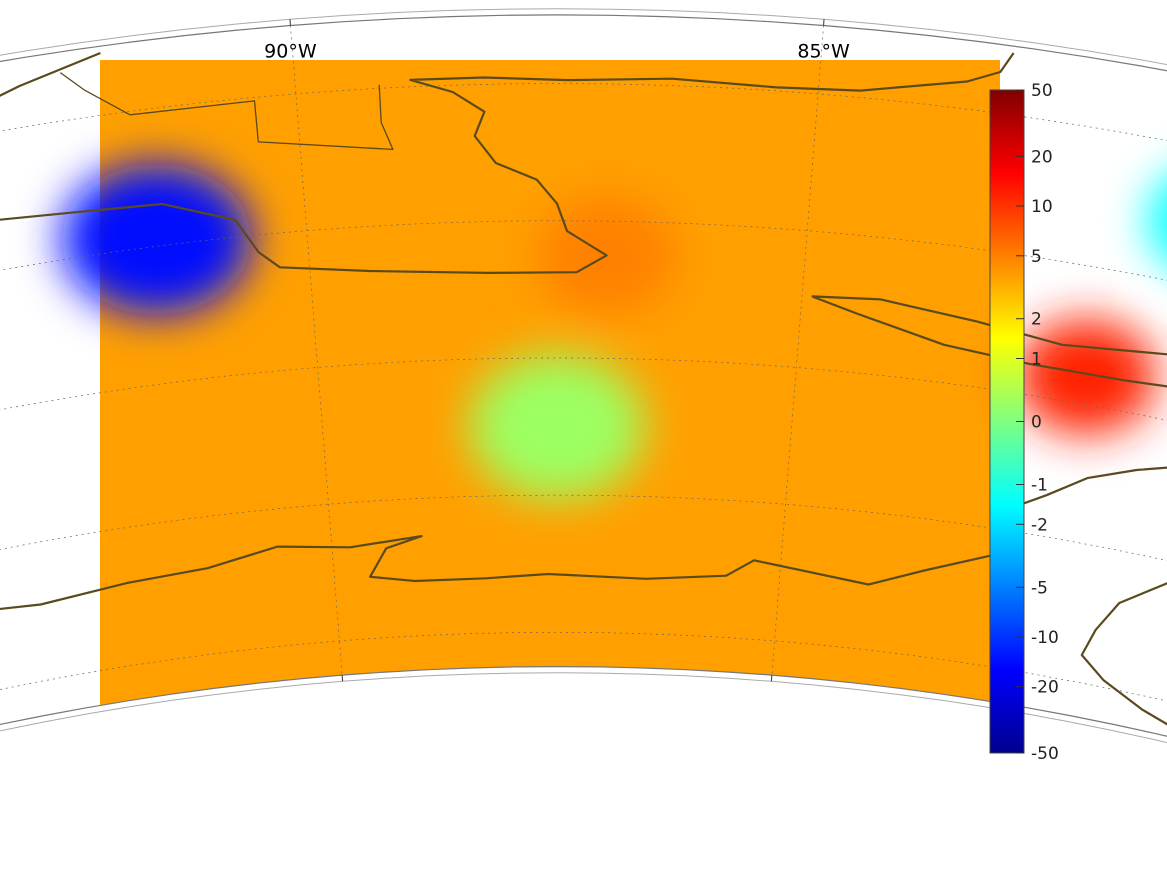 This screenshot has width=1167, height=875. What do you see at coordinates (1036, 423) in the screenshot?
I see `colorbar-label: 0` at bounding box center [1036, 423].